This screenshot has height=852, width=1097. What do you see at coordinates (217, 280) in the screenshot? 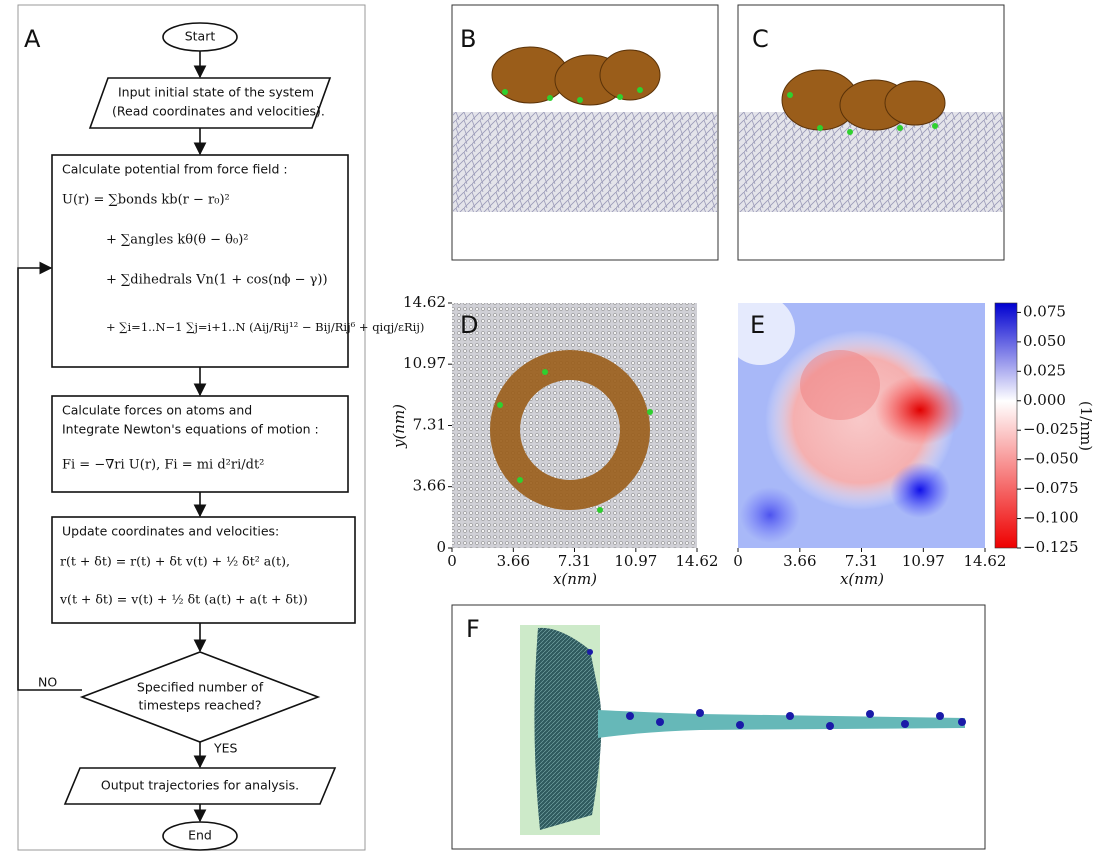
I see `equation: + ∑dihedrals Vn(1 + cos(nϕ − γ))` at bounding box center [217, 280].